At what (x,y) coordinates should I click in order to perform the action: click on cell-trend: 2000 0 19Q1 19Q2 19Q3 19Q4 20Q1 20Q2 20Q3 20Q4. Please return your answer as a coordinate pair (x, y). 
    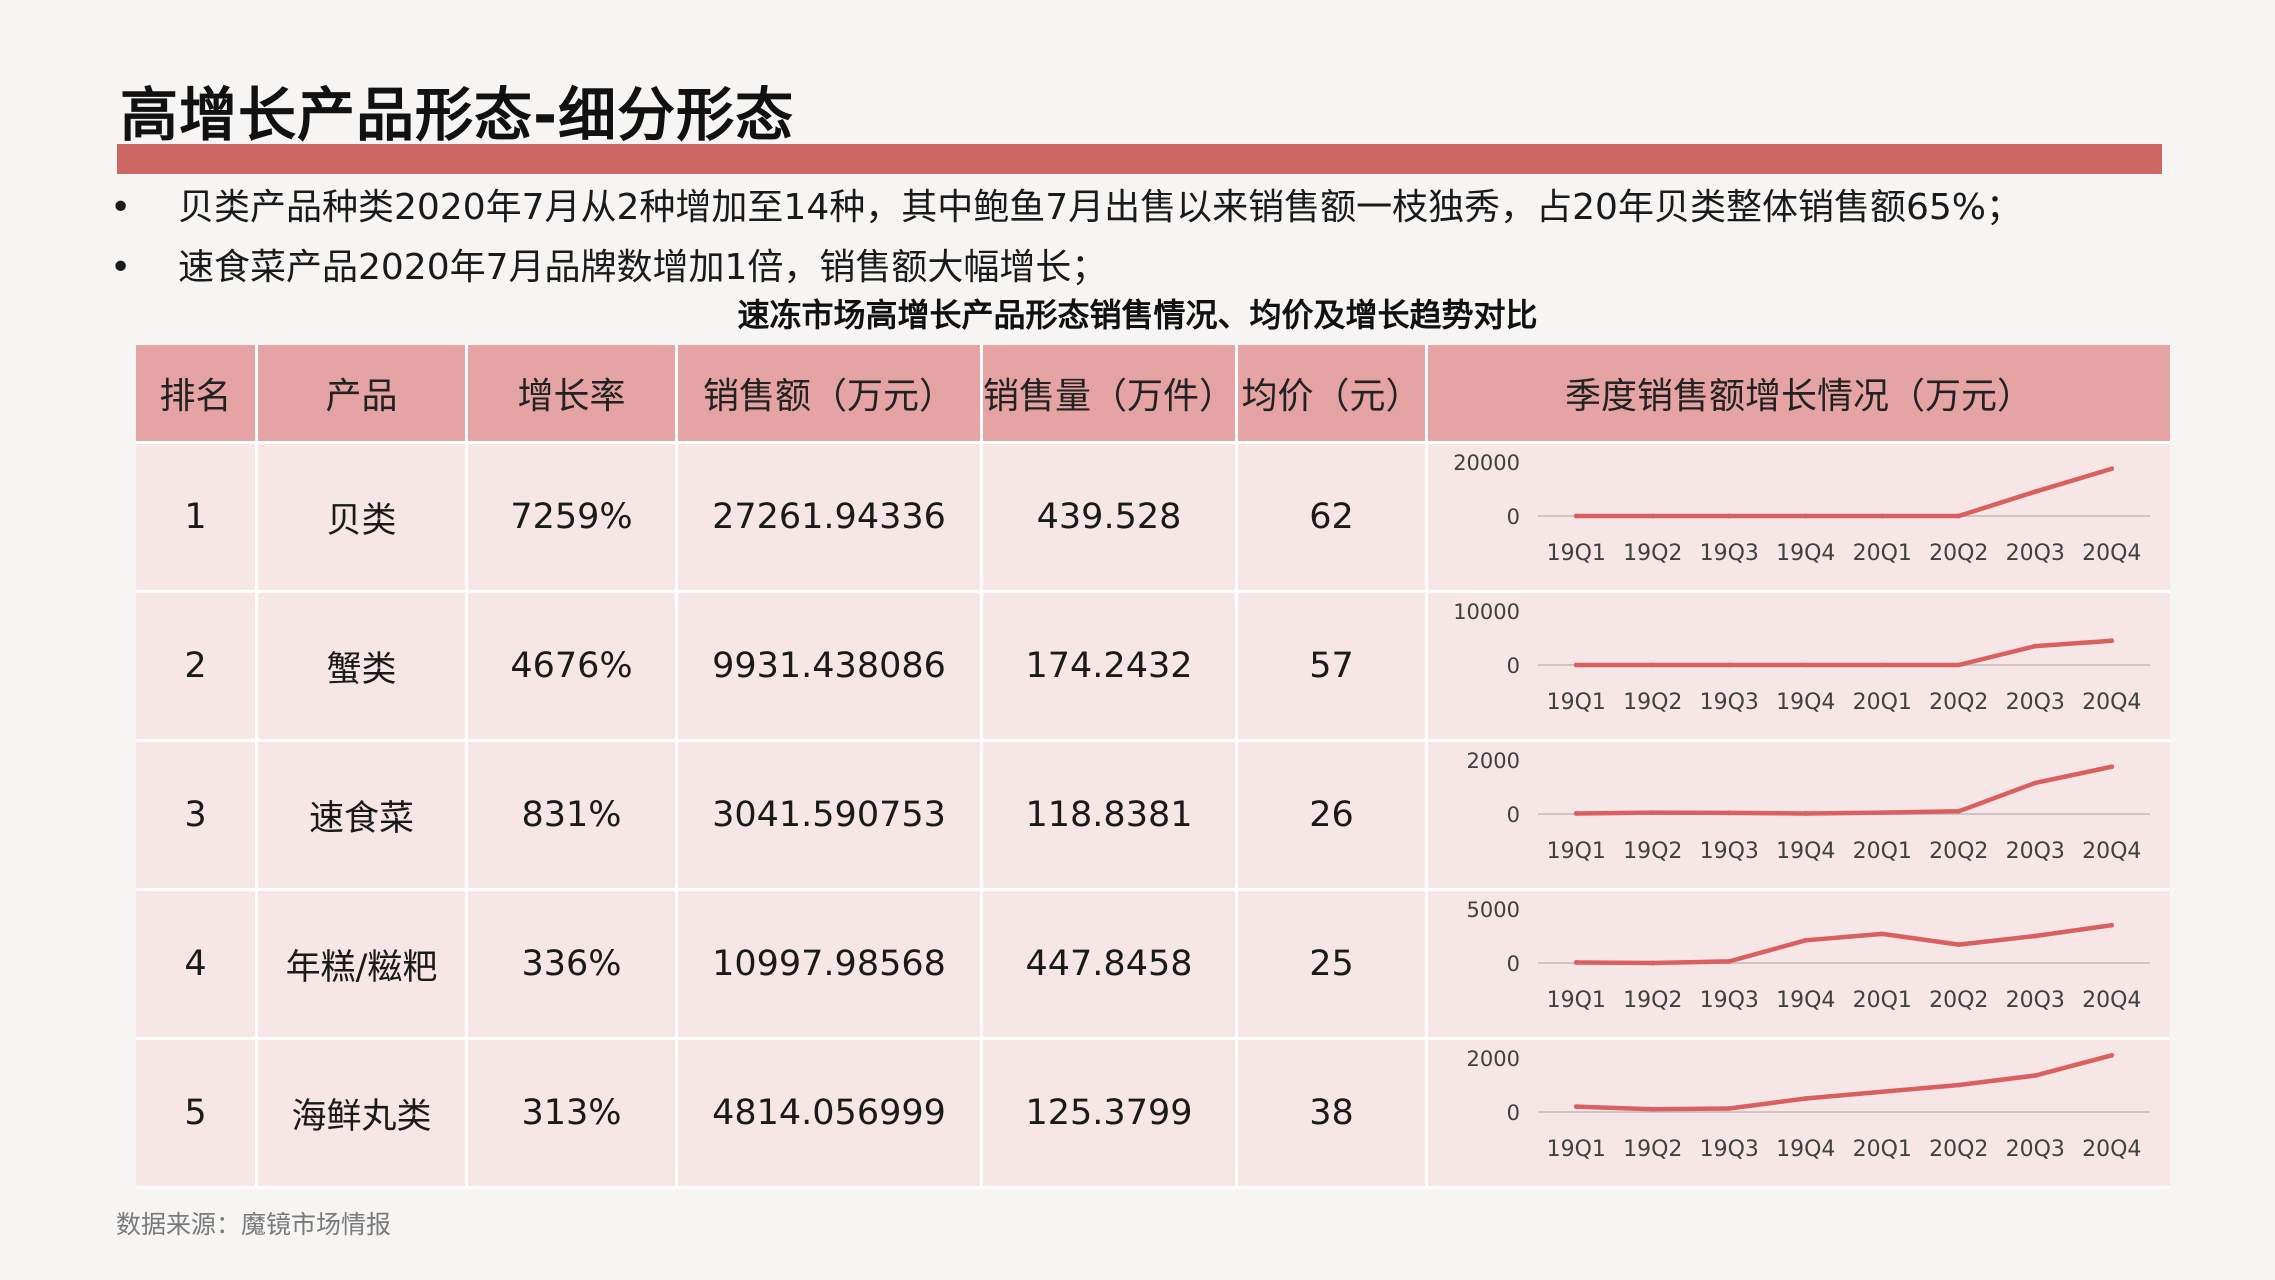
    Looking at the image, I should click on (1799, 816).